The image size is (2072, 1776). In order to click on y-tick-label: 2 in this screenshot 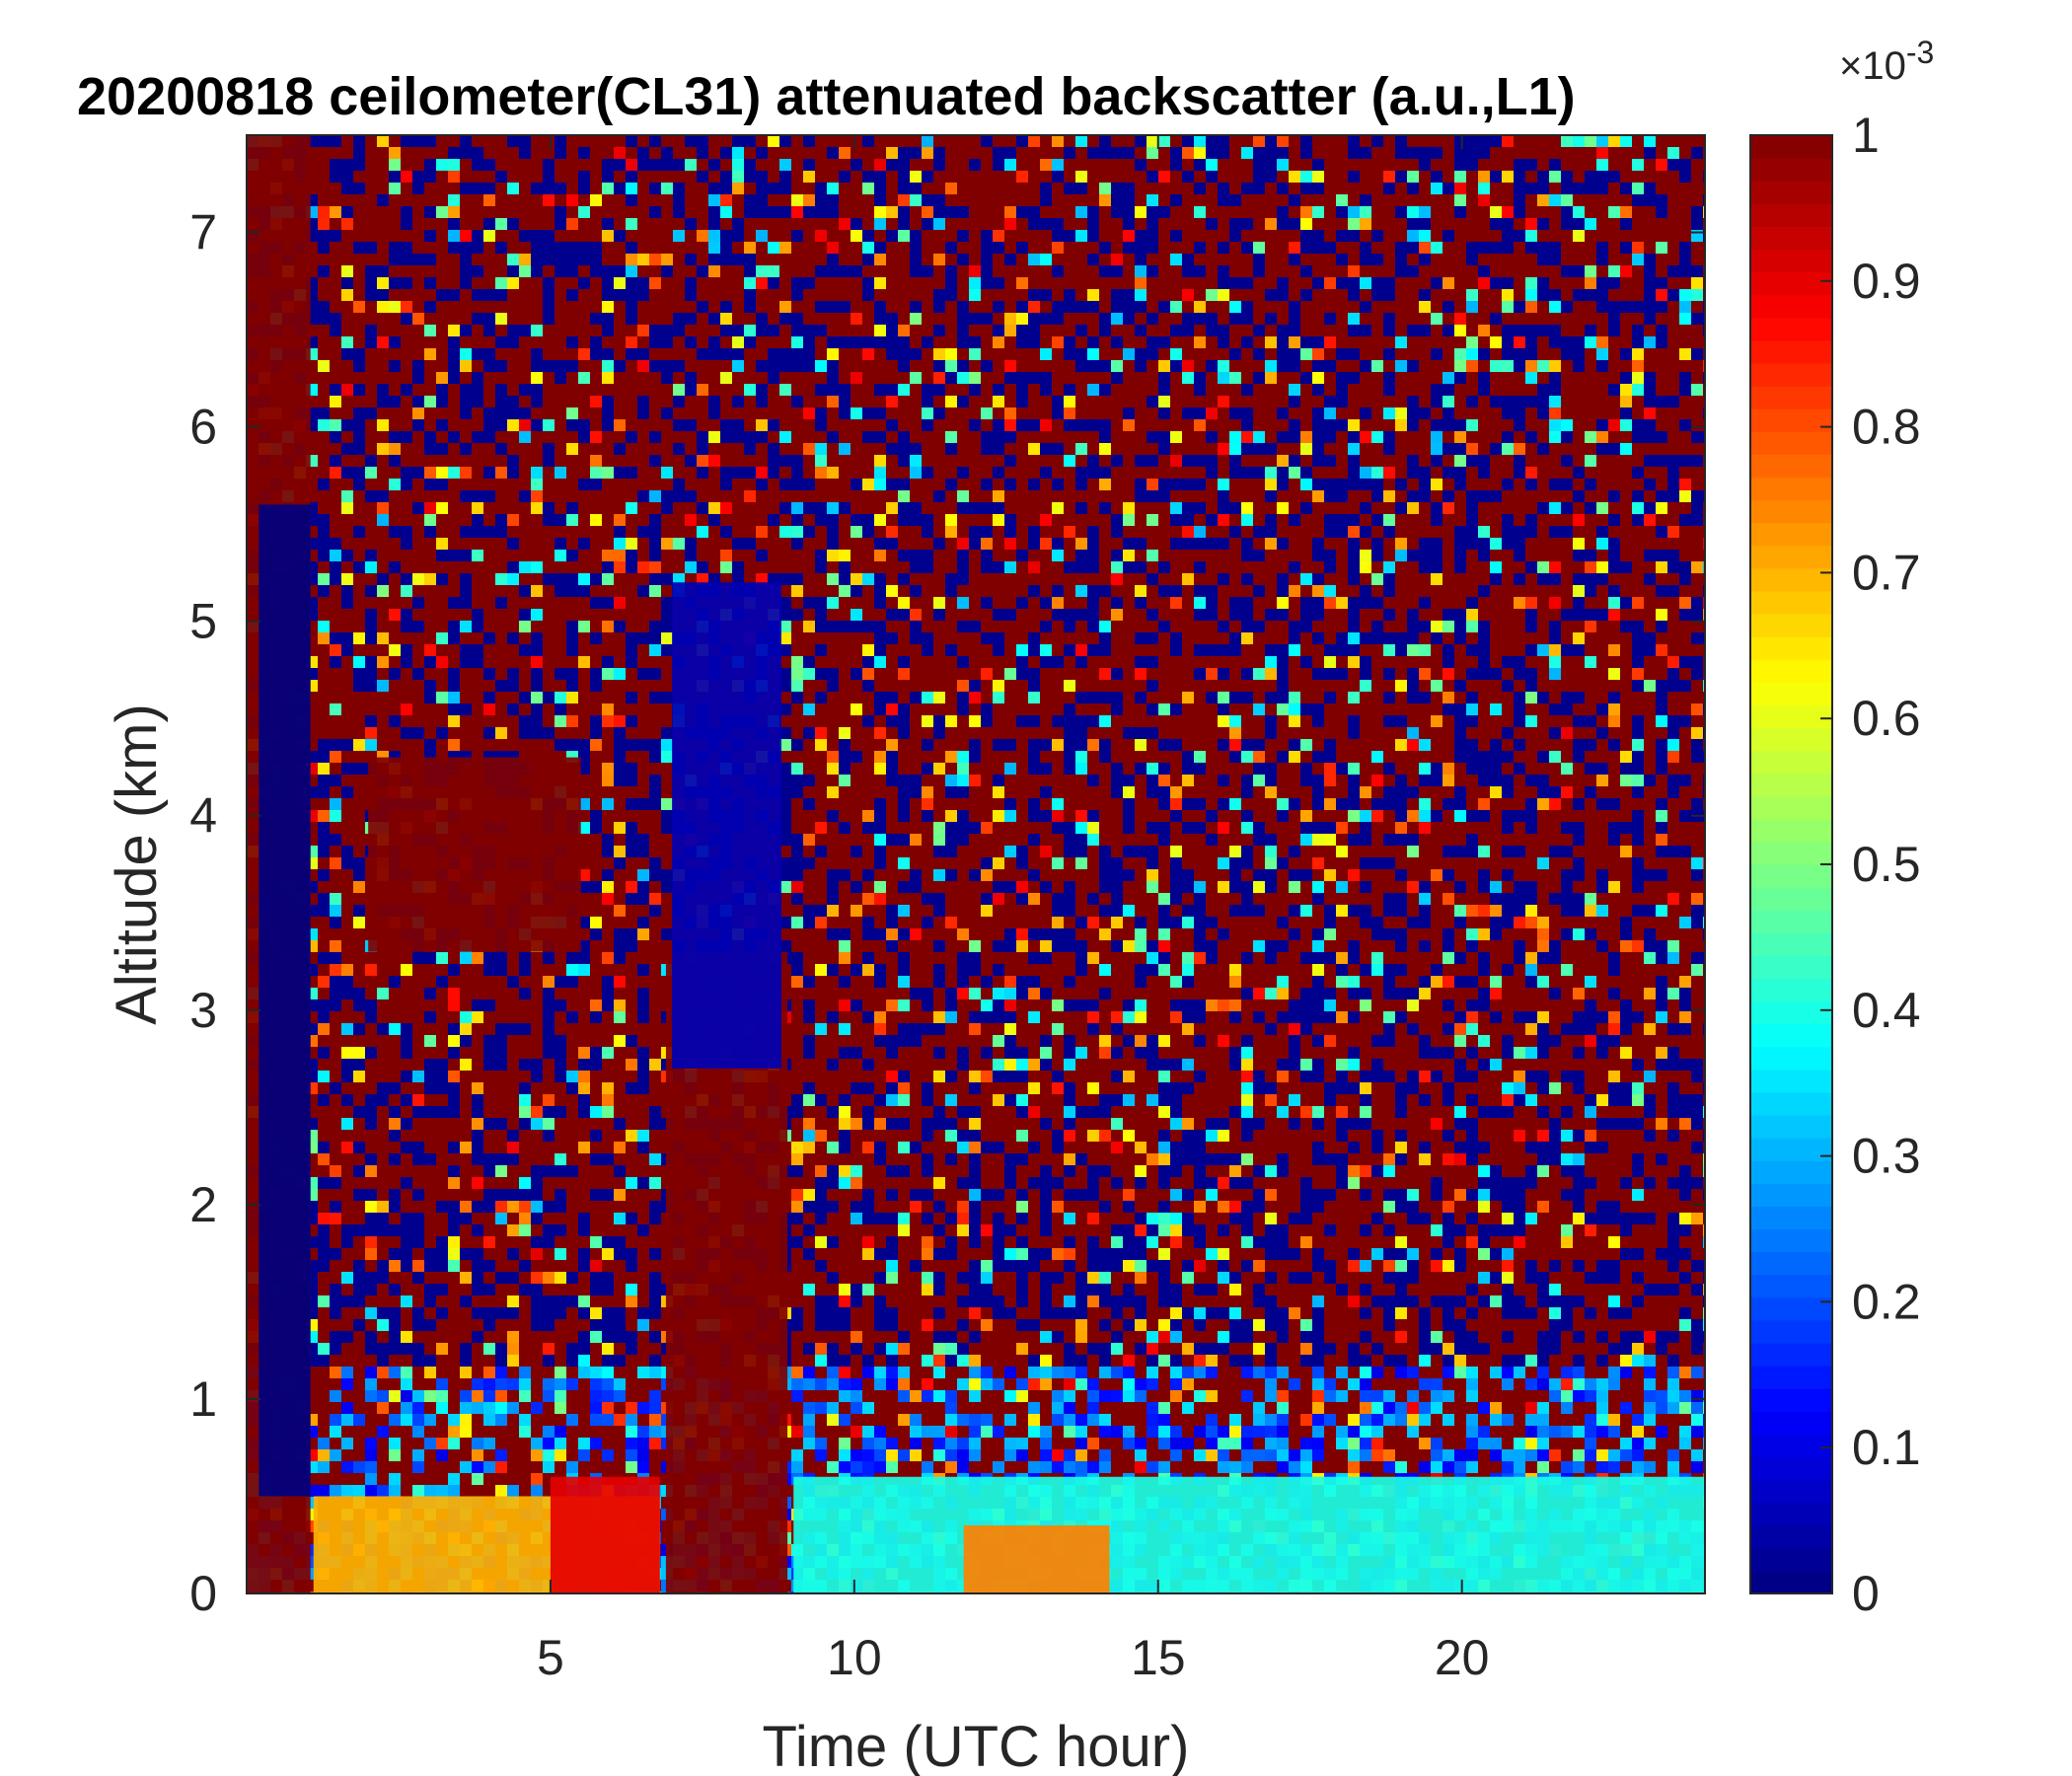, I will do `click(203, 1204)`.